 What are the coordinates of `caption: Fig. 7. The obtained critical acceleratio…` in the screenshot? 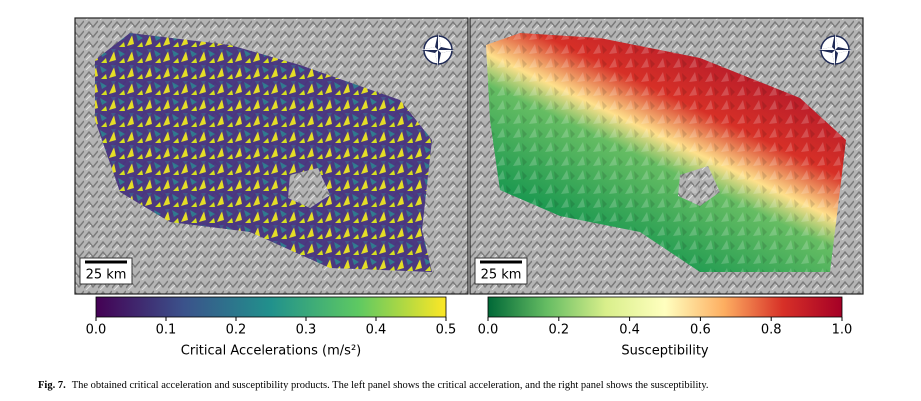 It's located at (373, 385).